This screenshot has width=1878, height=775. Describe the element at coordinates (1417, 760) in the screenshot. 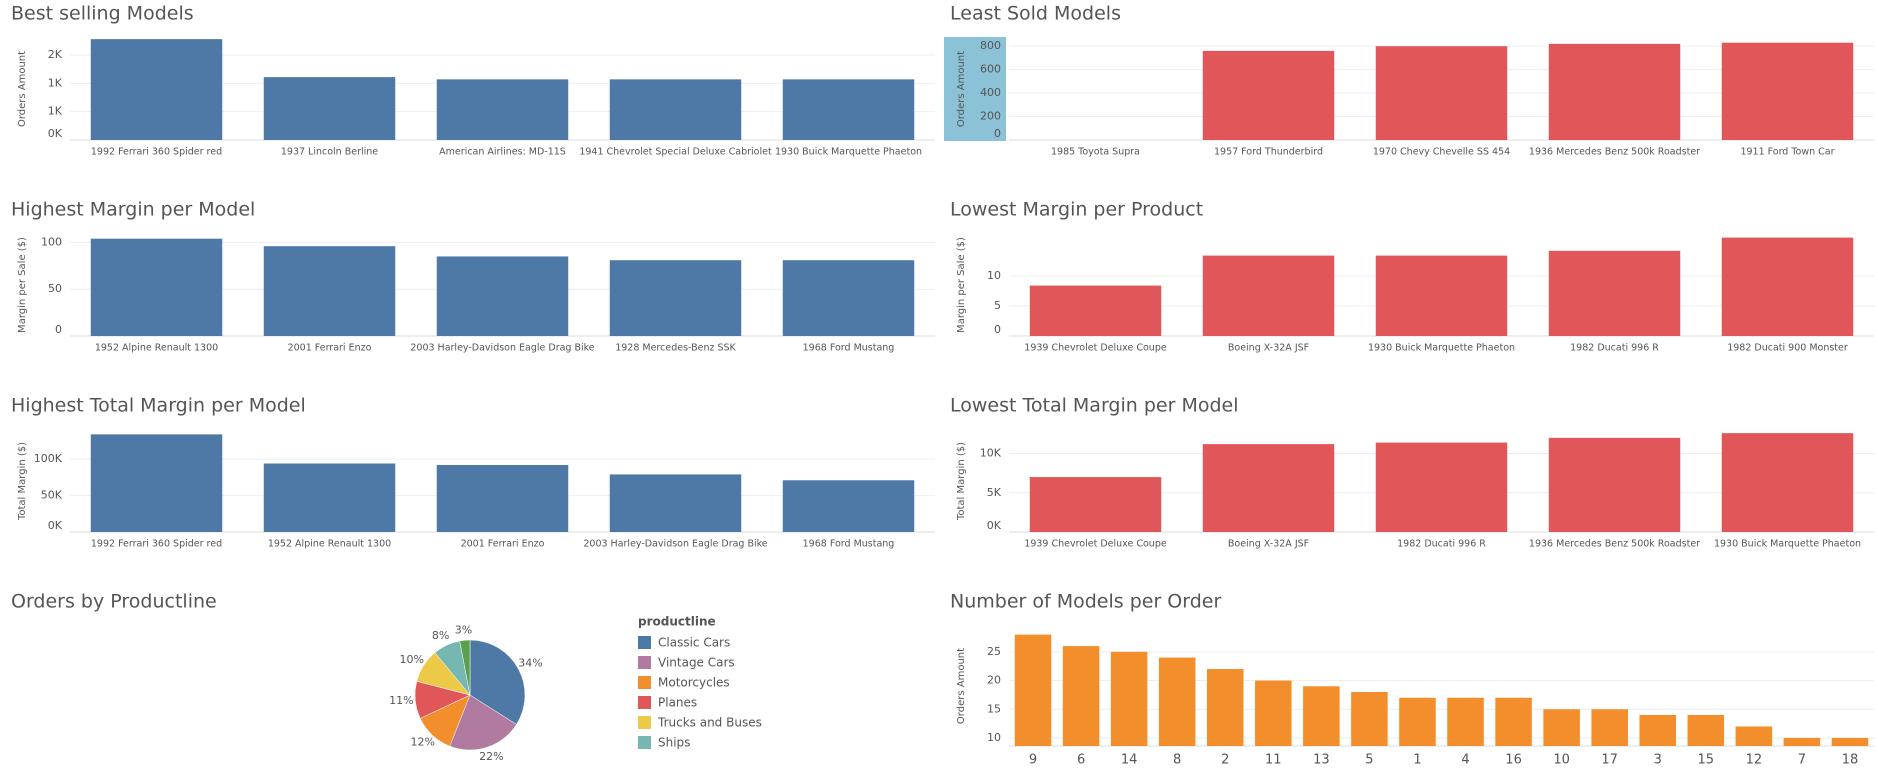

I see `x-tick-label: 1` at that location.